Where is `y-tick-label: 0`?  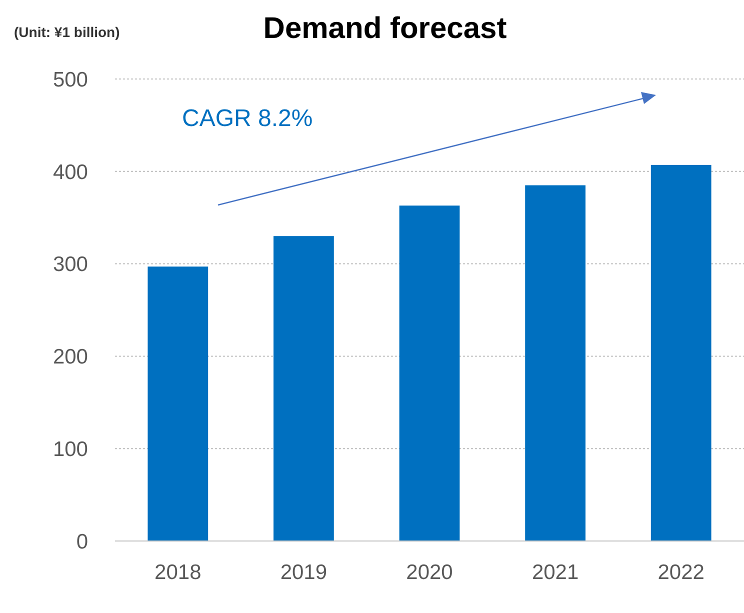 y-tick-label: 0 is located at coordinates (82, 542).